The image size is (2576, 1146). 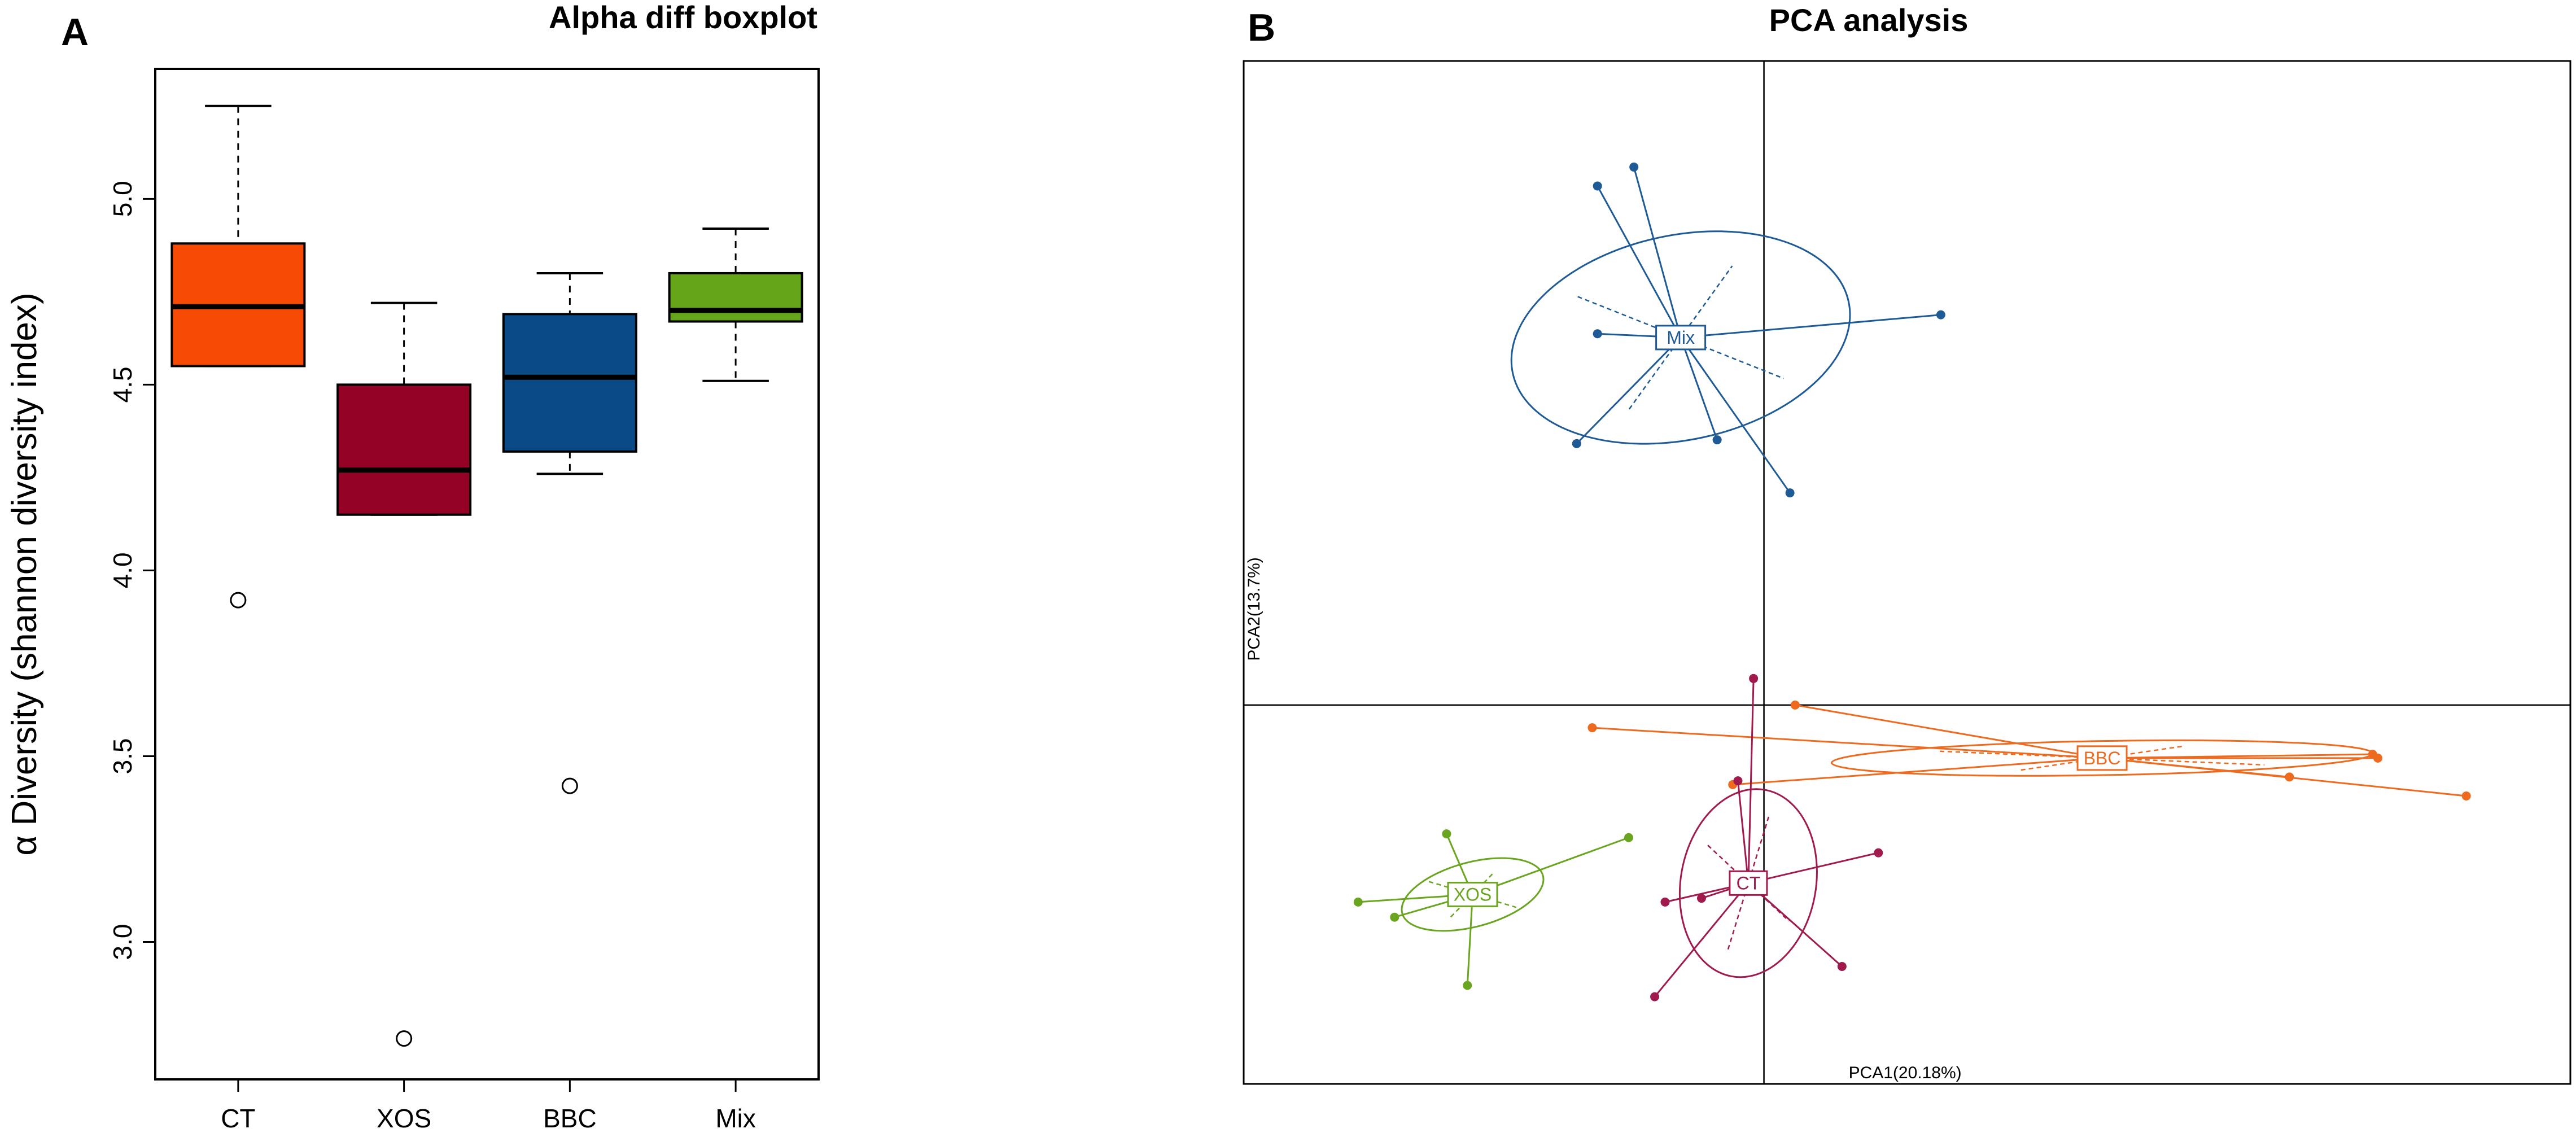 I want to click on pca-ellipse-ct, so click(x=1748, y=883).